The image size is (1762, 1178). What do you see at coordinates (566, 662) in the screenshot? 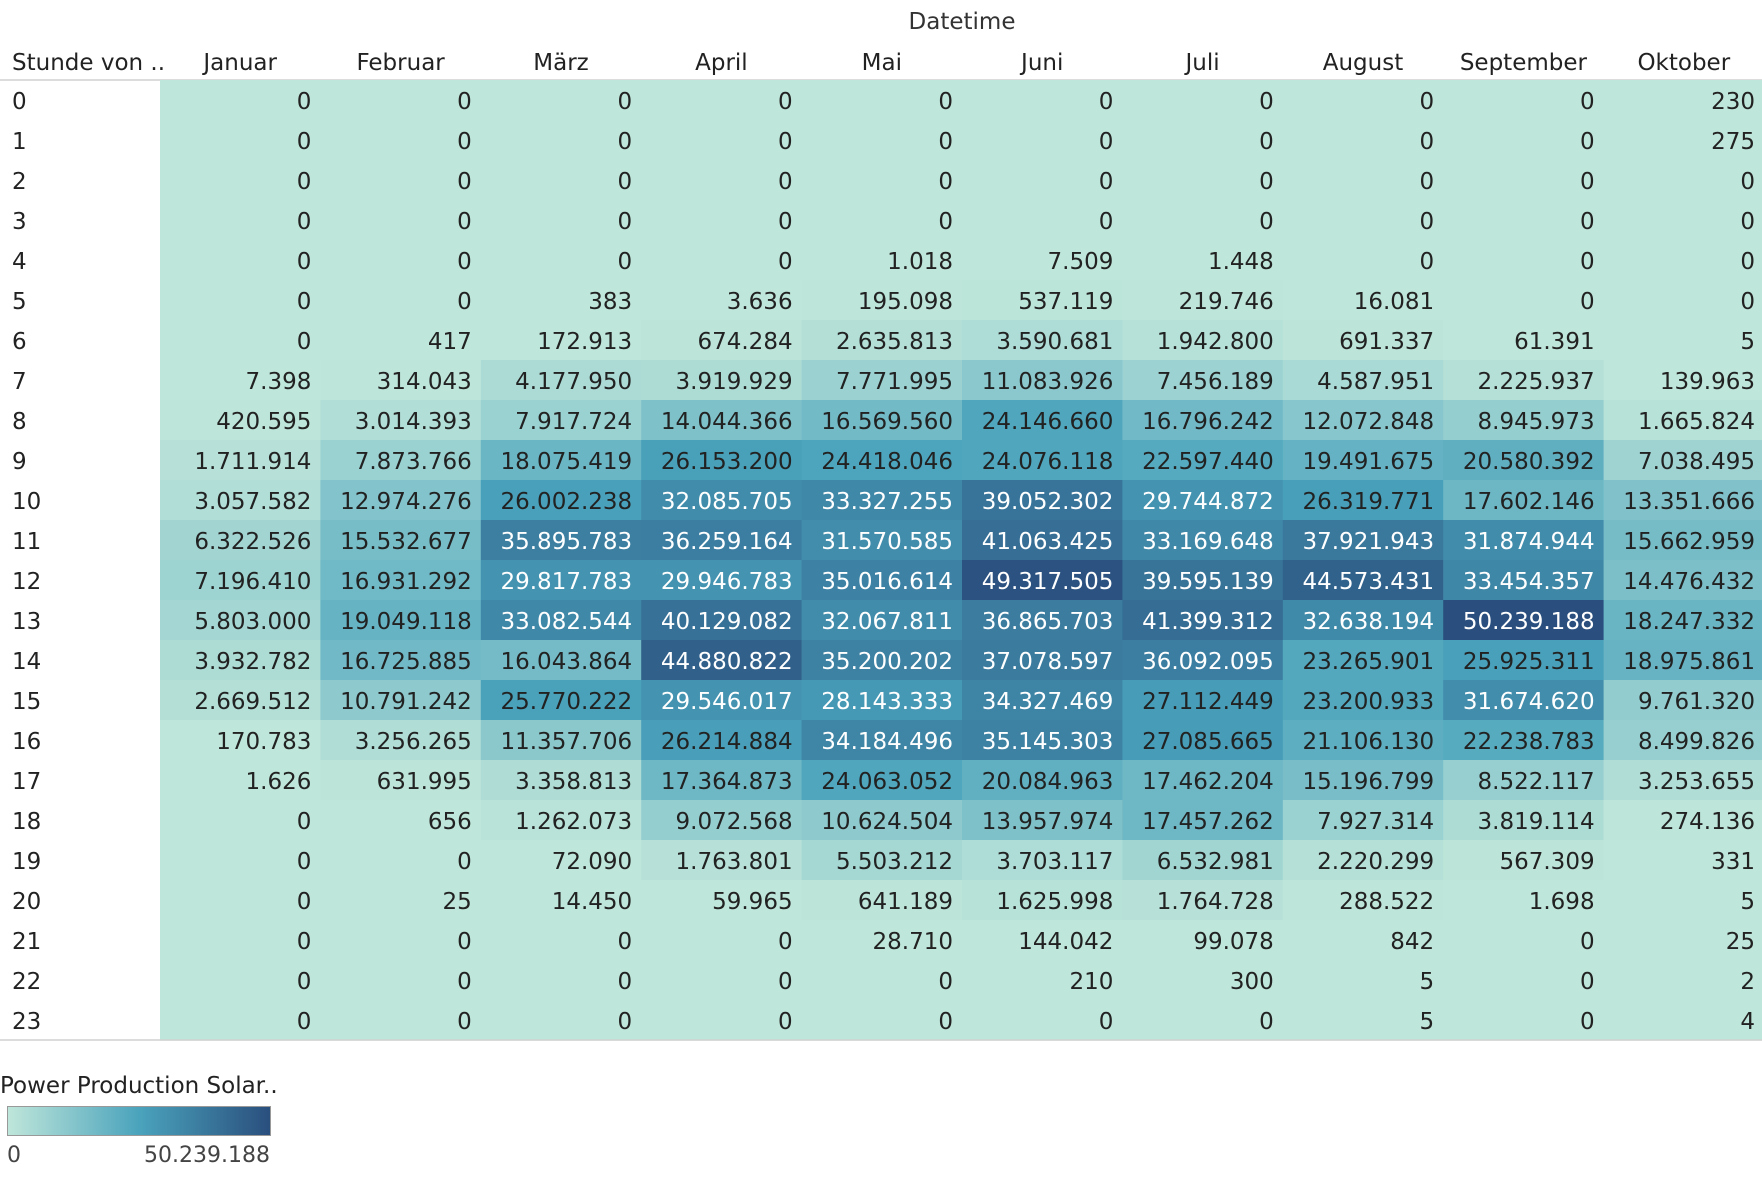
I see `cell-value-label: 16.043.864` at bounding box center [566, 662].